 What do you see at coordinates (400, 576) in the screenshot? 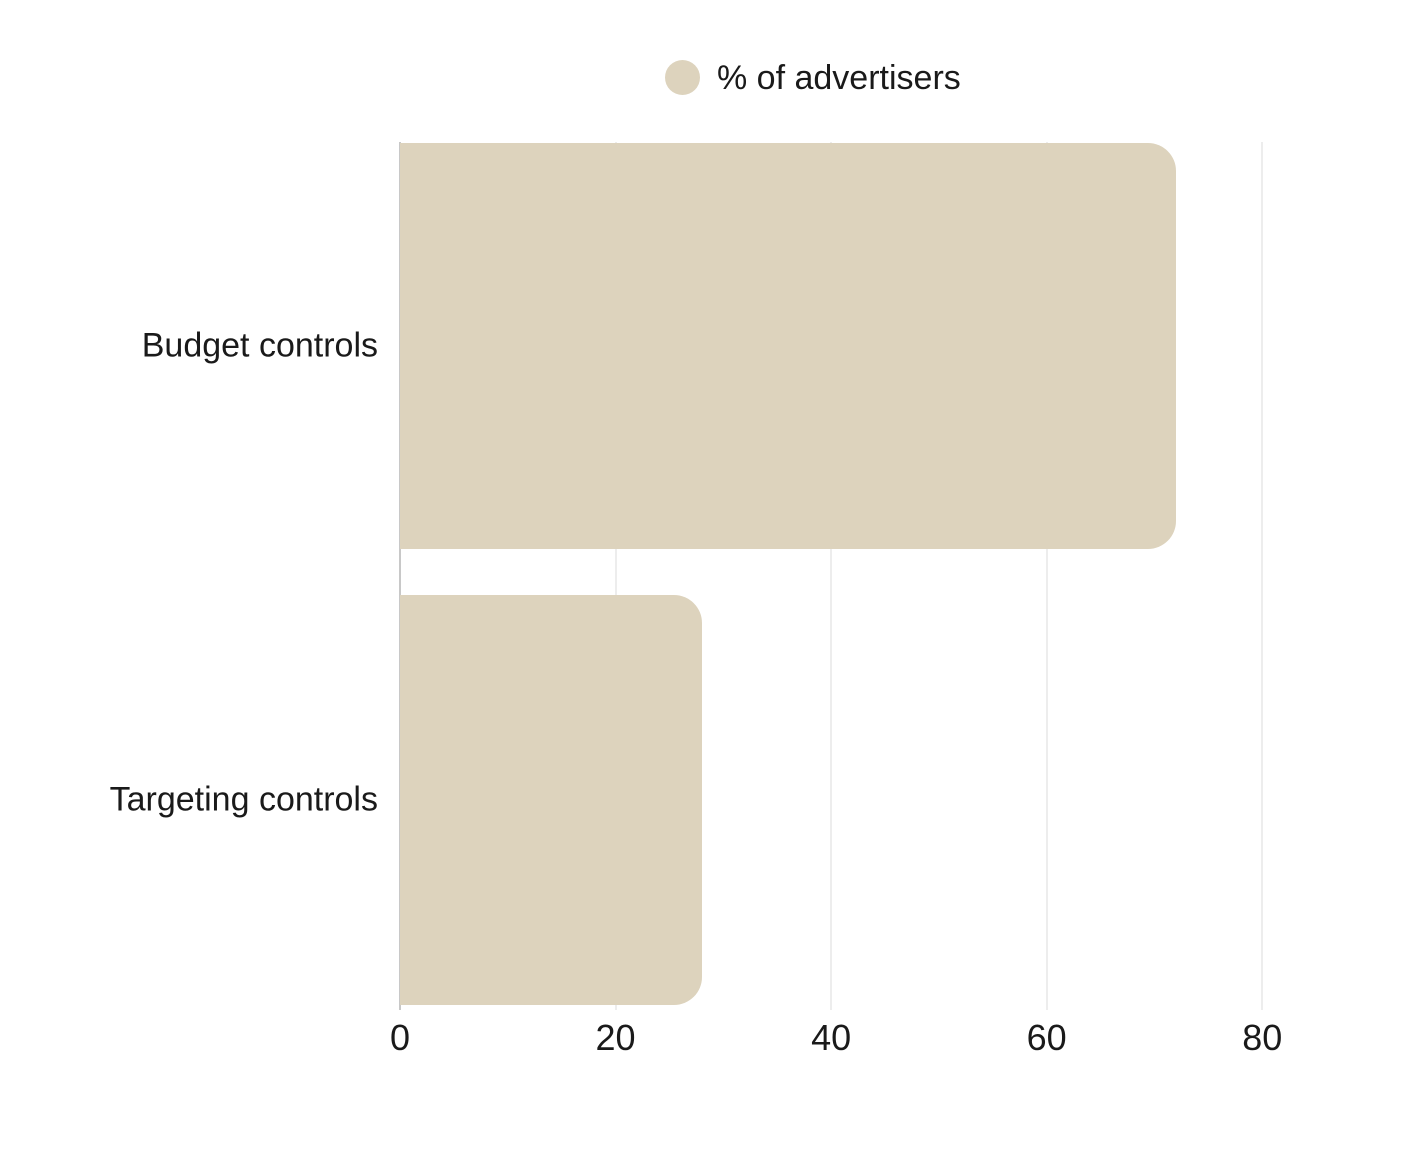
I see `y-axis-line` at bounding box center [400, 576].